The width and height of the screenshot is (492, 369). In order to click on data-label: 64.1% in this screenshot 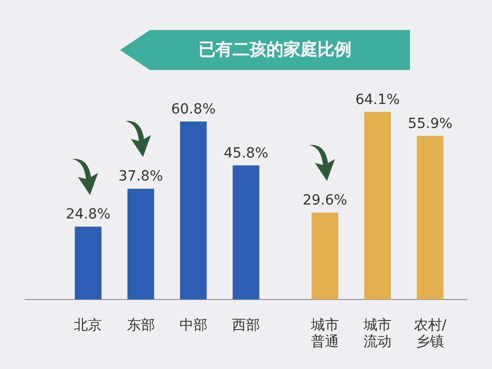, I will do `click(377, 100)`.